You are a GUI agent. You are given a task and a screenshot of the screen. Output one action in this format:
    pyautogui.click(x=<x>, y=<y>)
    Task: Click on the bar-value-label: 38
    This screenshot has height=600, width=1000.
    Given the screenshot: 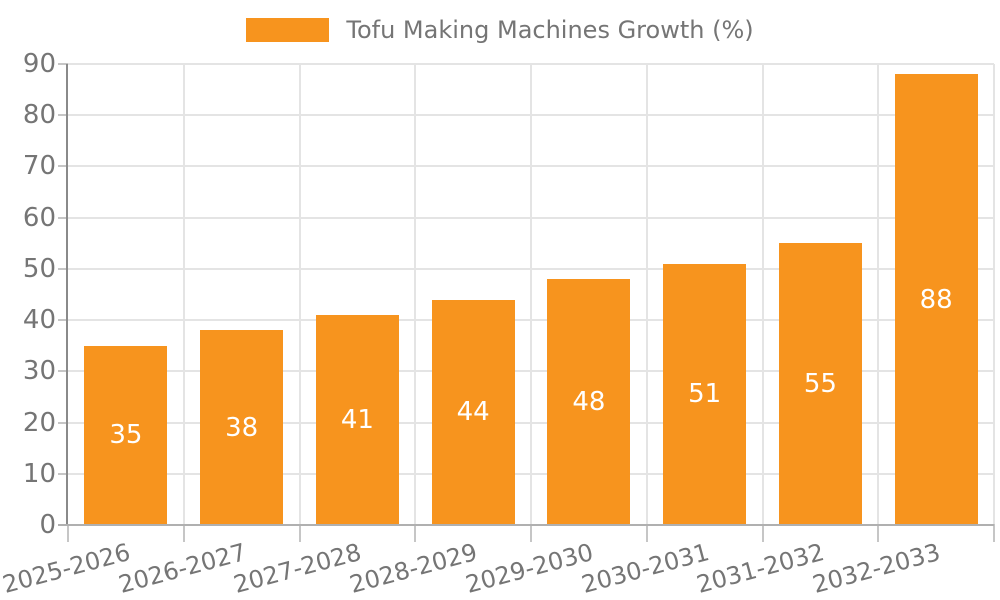 What is the action you would take?
    pyautogui.click(x=242, y=427)
    